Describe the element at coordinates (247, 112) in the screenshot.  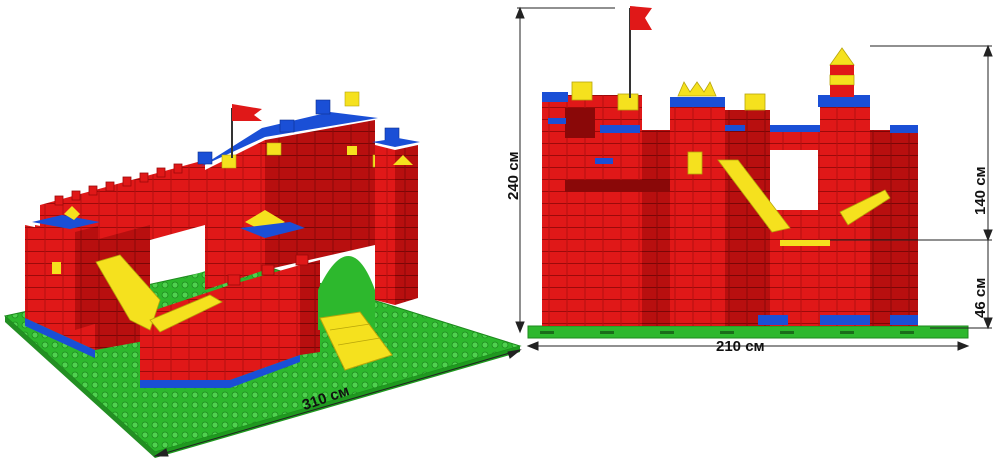
I see `iso-flag` at that location.